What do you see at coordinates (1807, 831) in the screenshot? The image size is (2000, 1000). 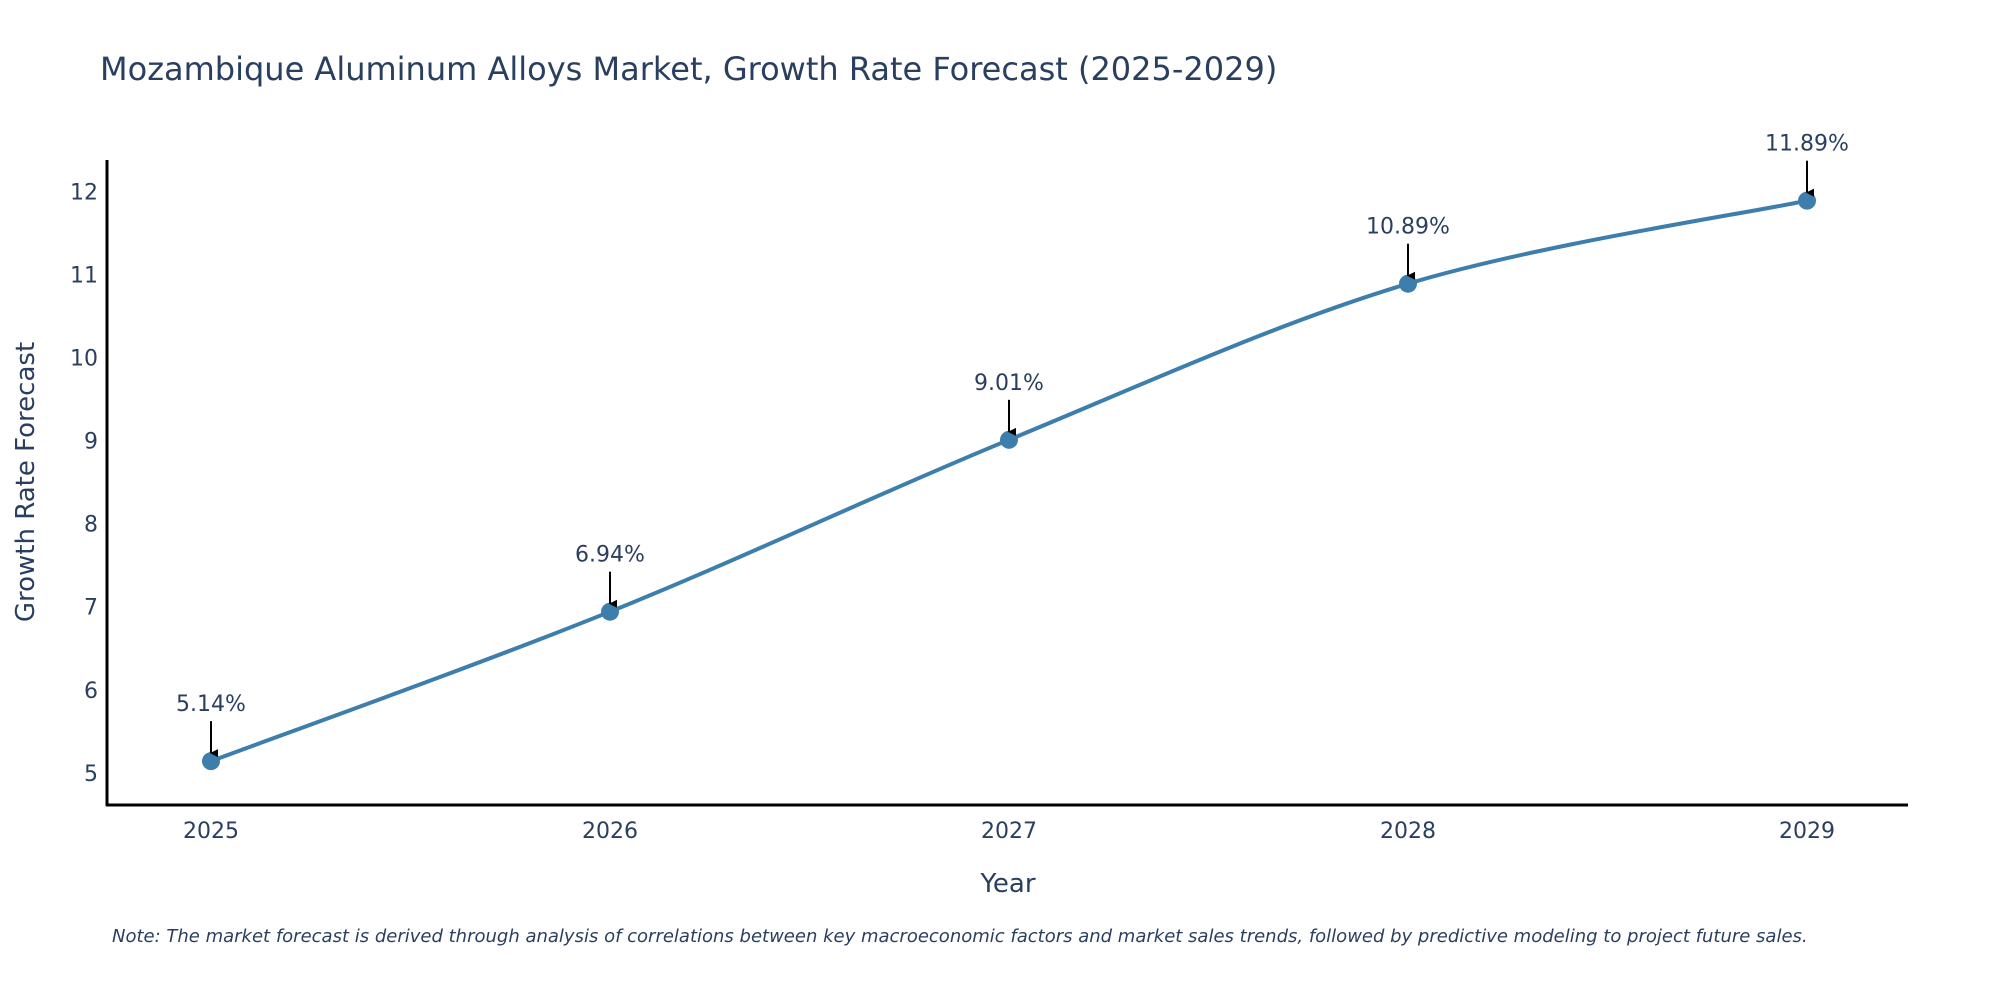 I see `x-tick-label: 2029` at bounding box center [1807, 831].